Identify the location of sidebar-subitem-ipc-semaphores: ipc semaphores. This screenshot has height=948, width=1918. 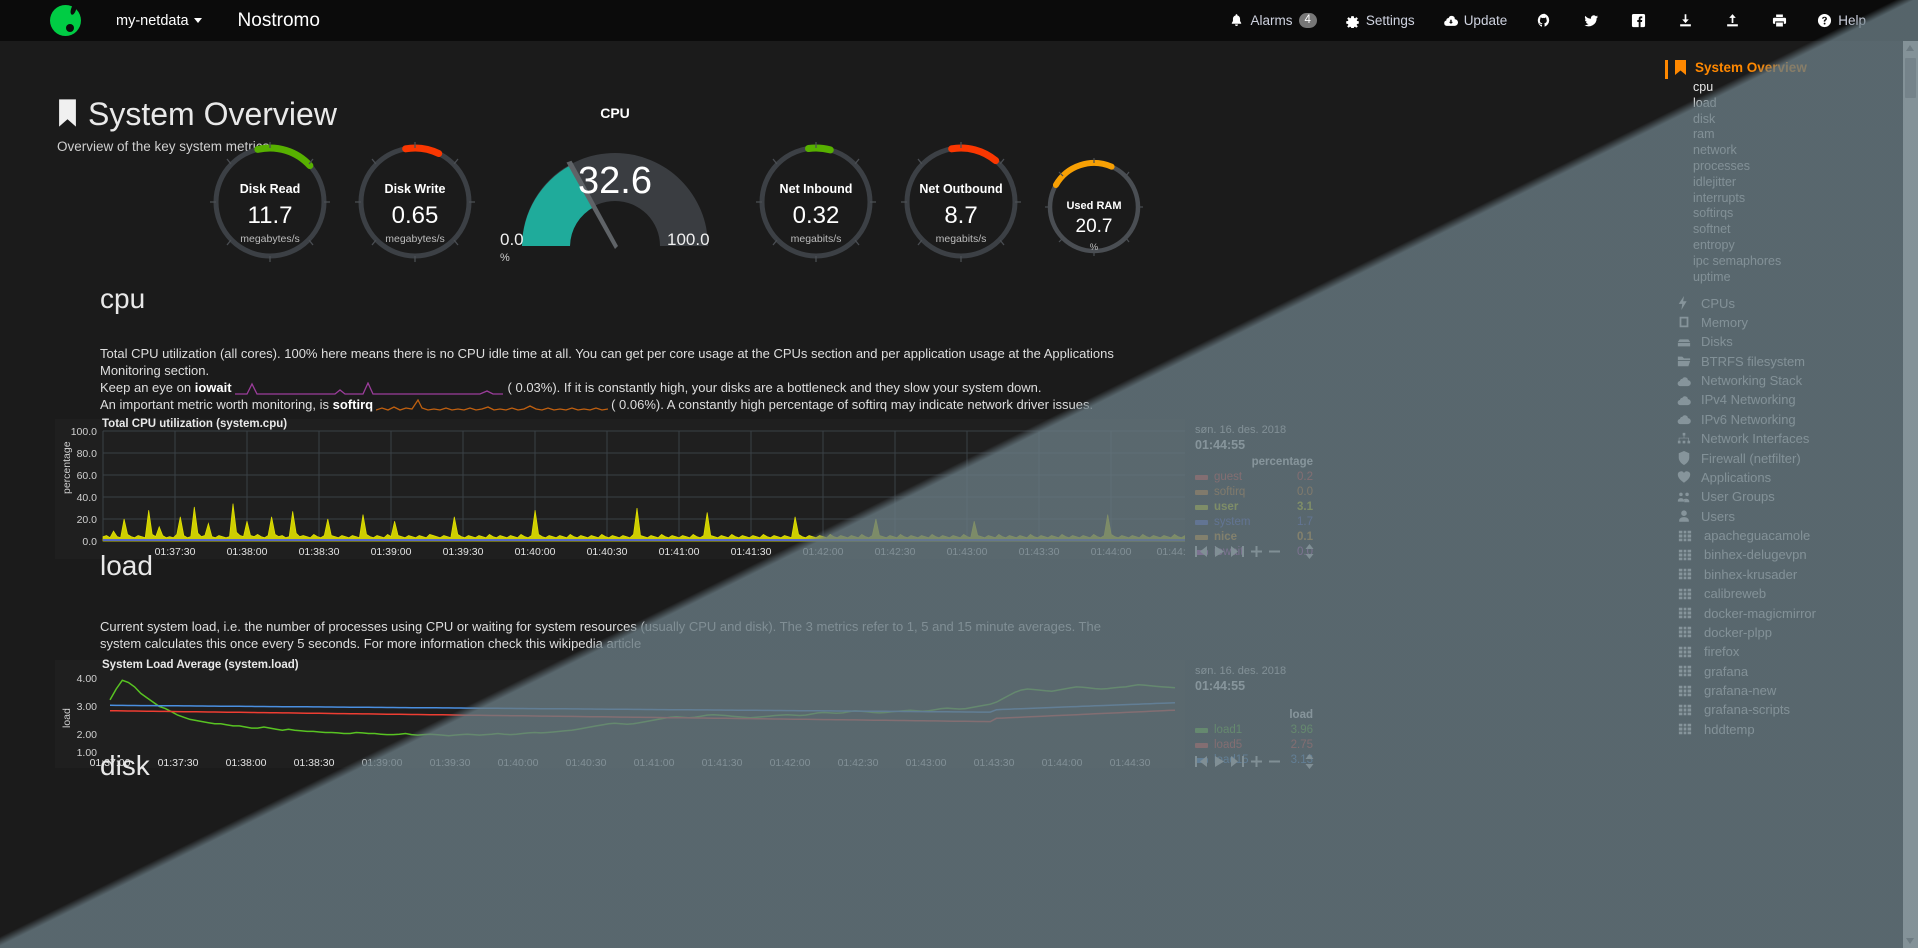
(1737, 260).